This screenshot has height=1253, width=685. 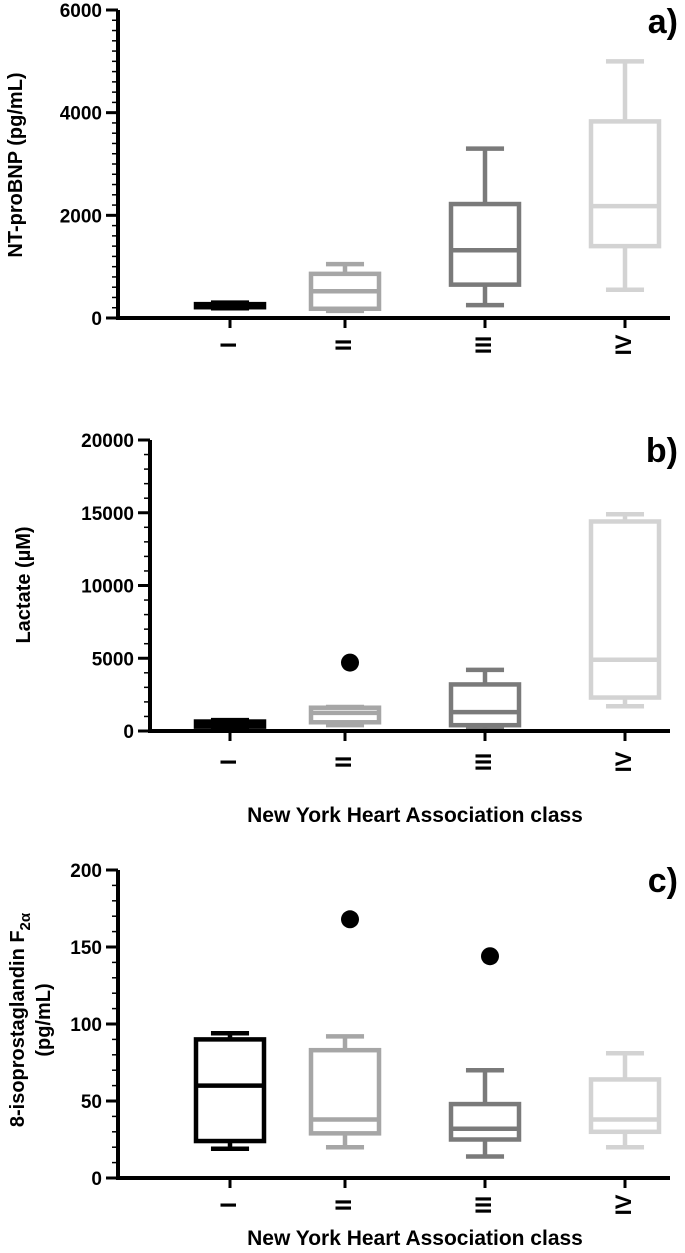 What do you see at coordinates (113, 659) in the screenshot?
I see `panel-b-ytick-label: 5000` at bounding box center [113, 659].